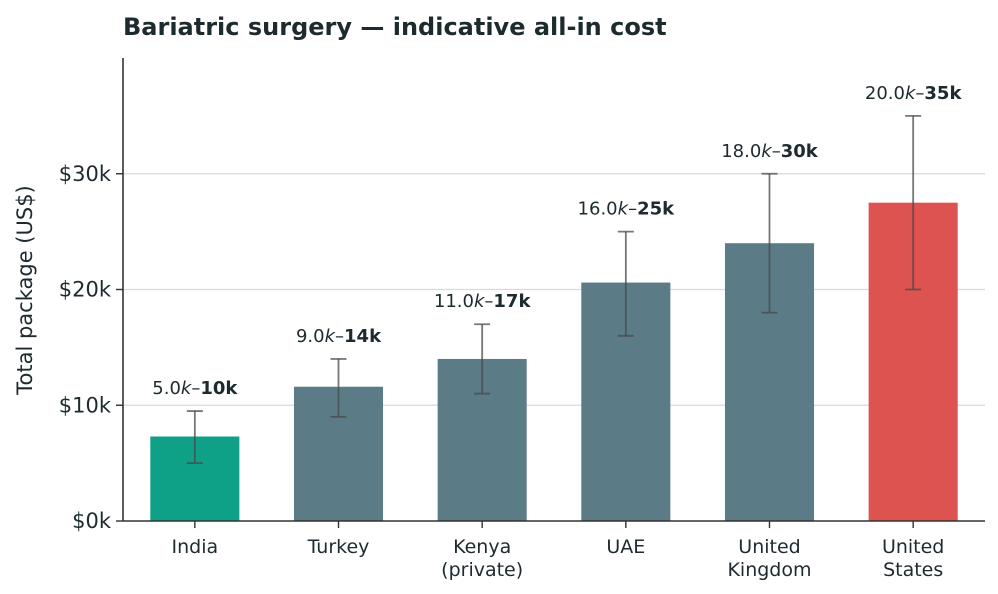  What do you see at coordinates (195, 547) in the screenshot?
I see `x-tick-label: India` at bounding box center [195, 547].